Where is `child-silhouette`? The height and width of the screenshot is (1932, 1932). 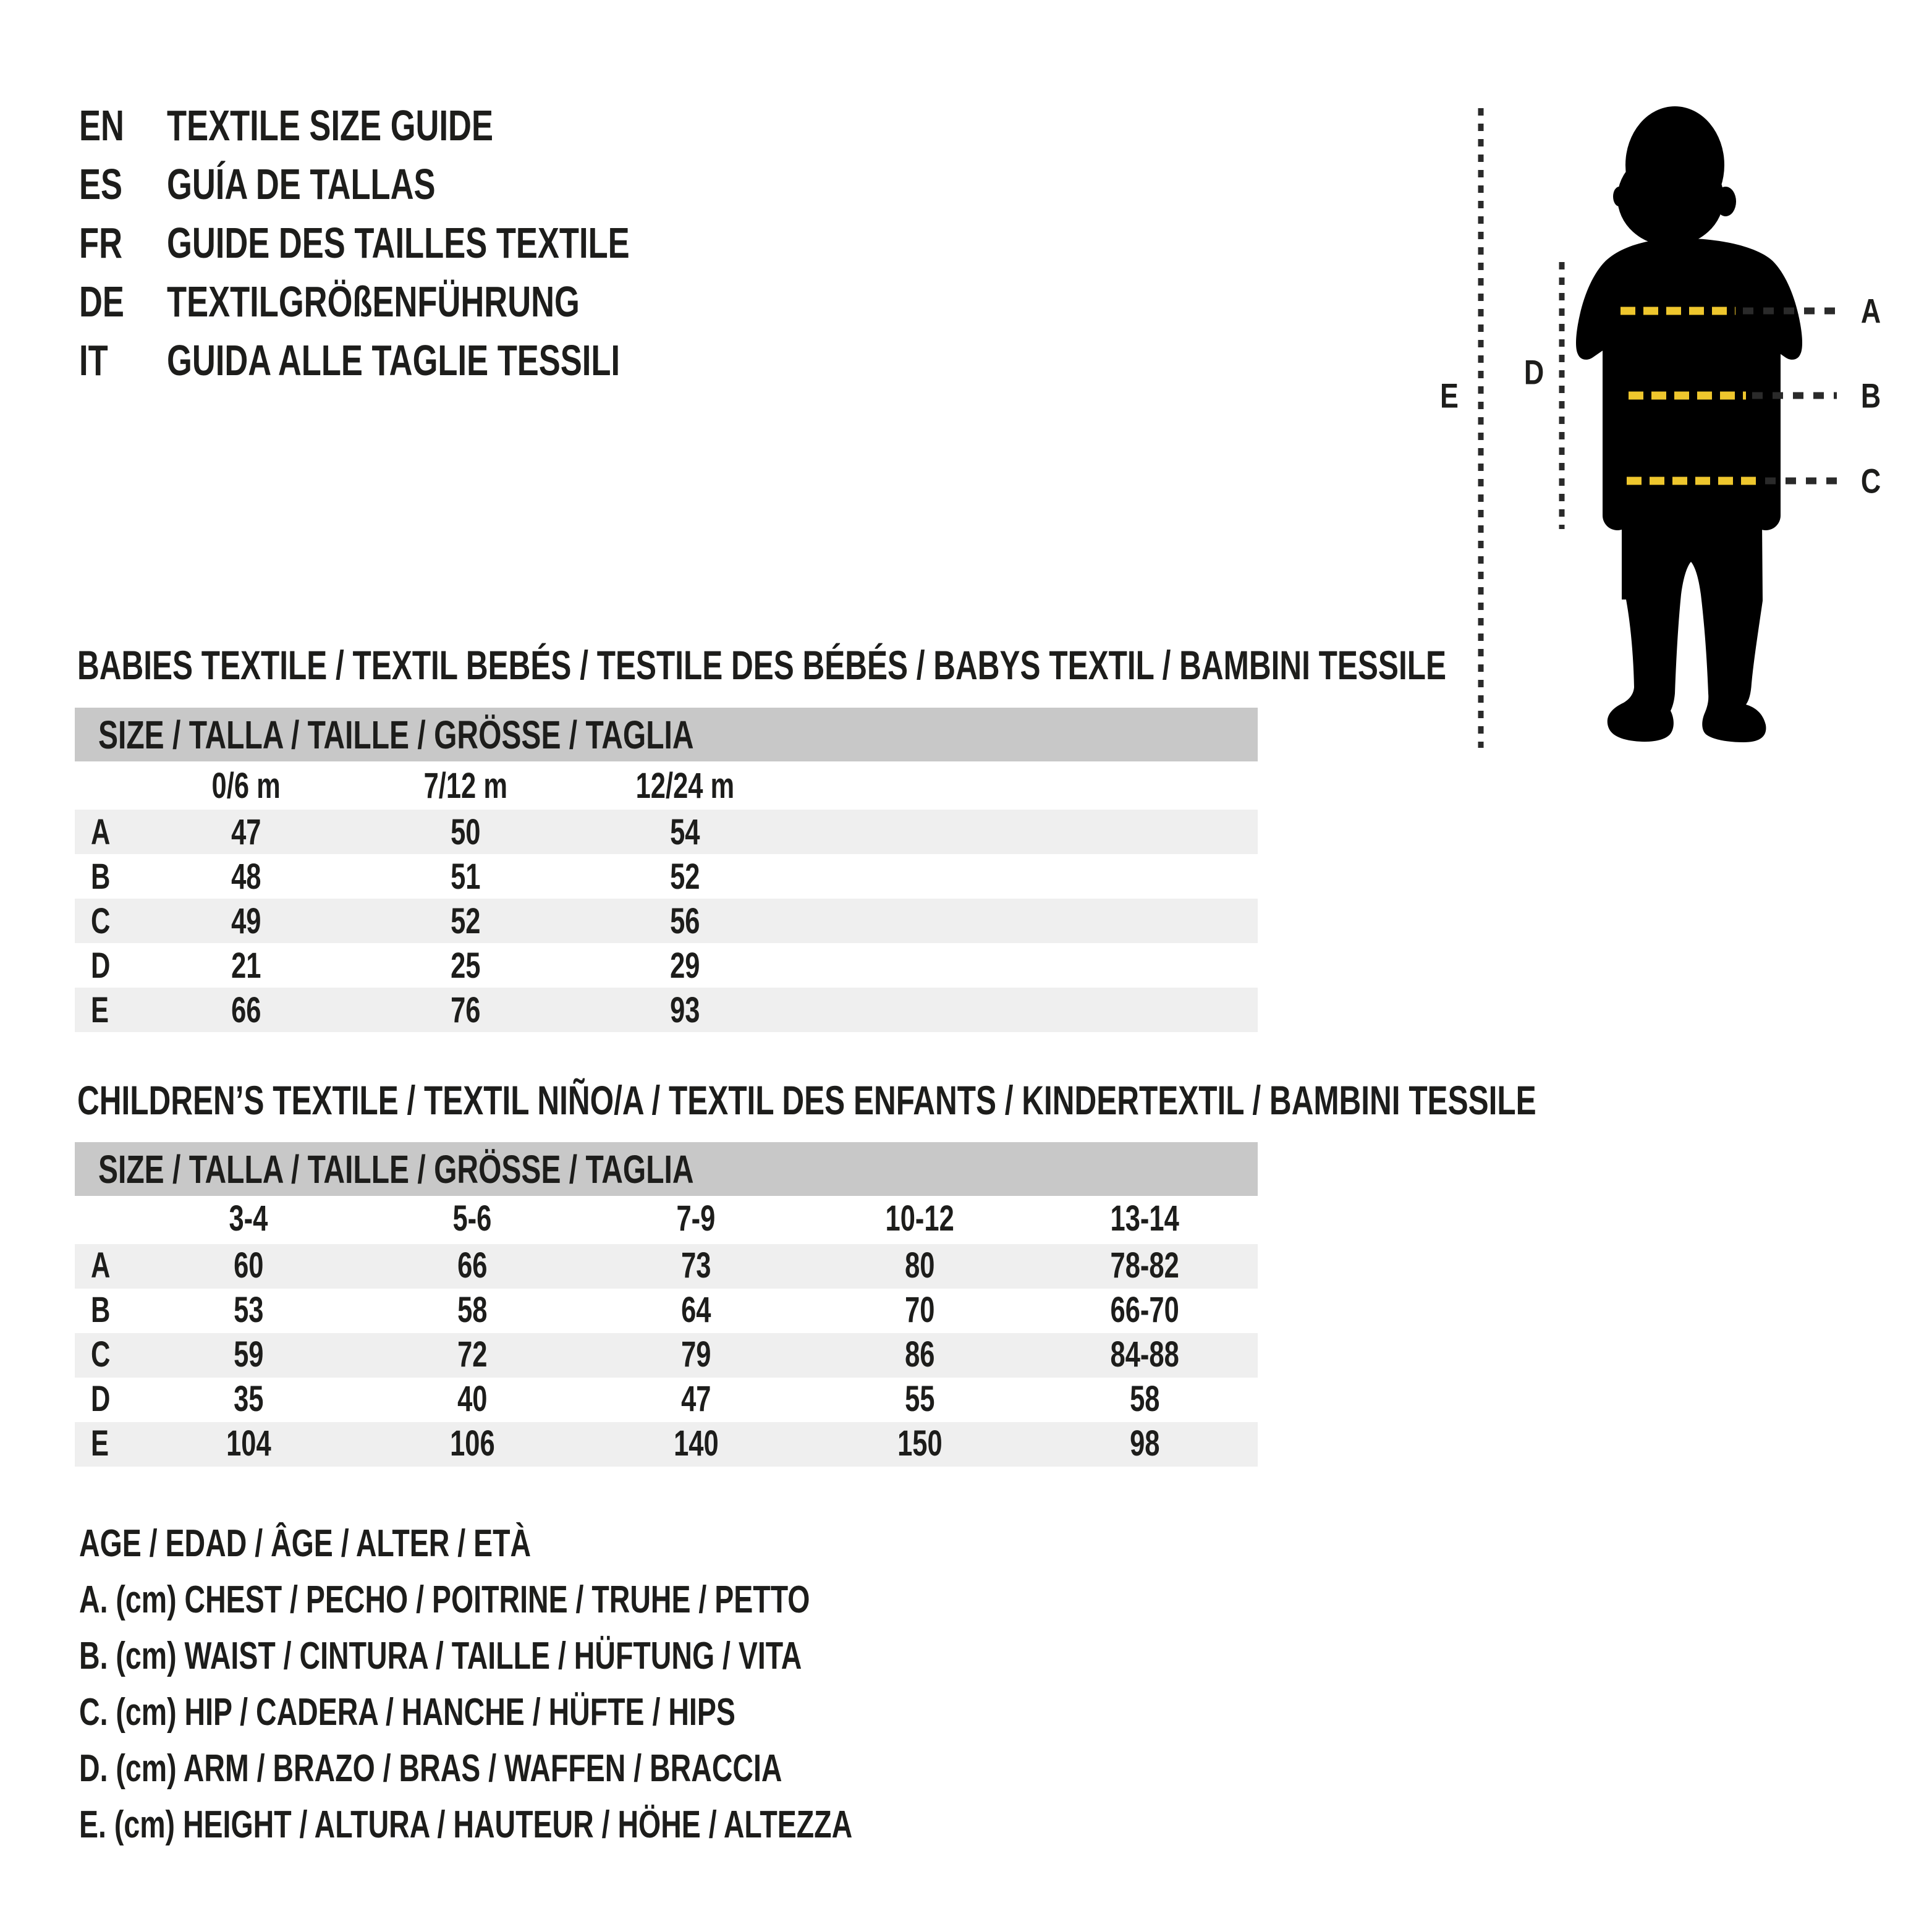
child-silhouette is located at coordinates (1689, 424).